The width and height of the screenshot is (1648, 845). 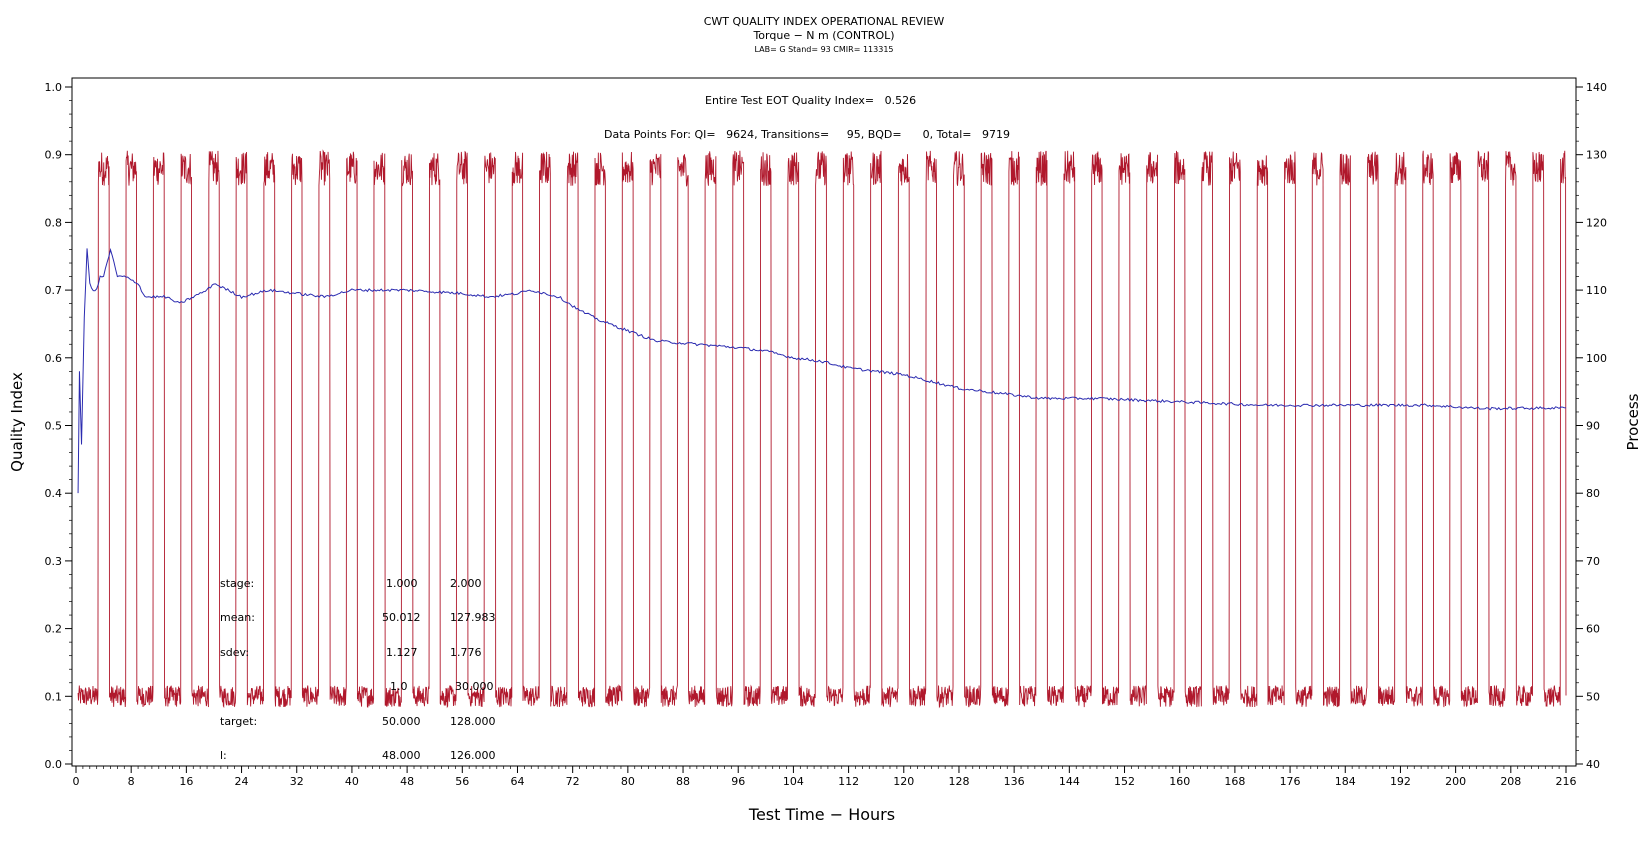 What do you see at coordinates (474, 686) in the screenshot?
I see `stats-value: 30.000` at bounding box center [474, 686].